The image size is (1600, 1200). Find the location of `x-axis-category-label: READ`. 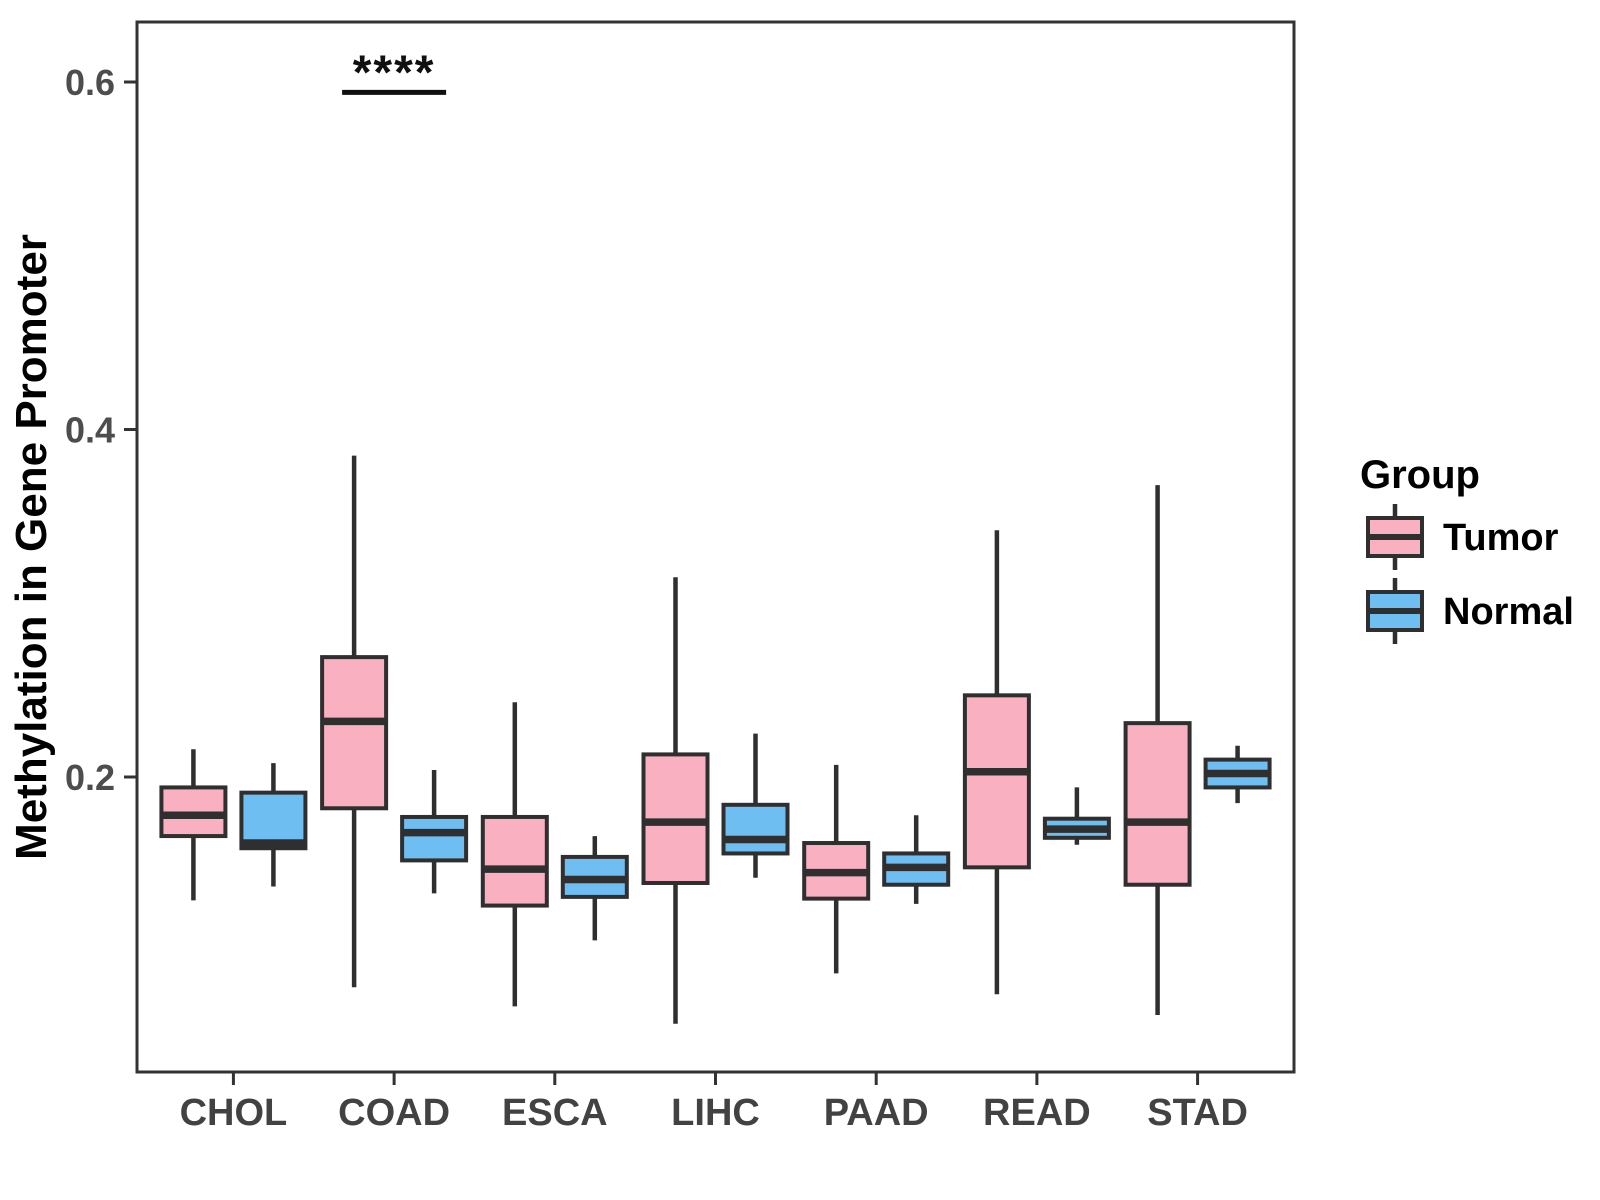

x-axis-category-label: READ is located at coordinates (1037, 1113).